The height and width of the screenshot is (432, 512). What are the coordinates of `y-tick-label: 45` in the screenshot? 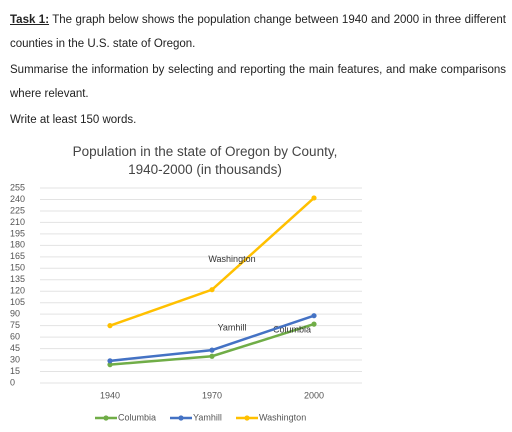 It's located at (15, 348).